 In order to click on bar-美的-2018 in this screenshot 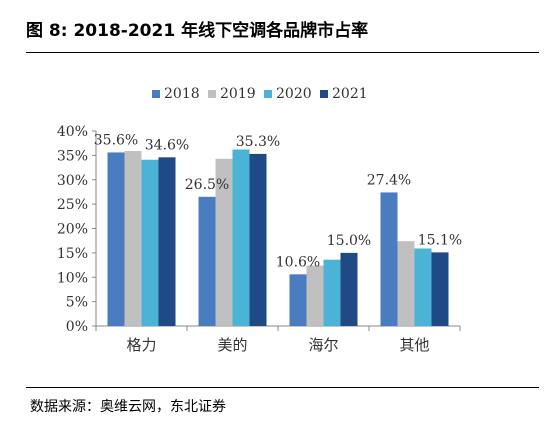, I will do `click(207, 261)`.